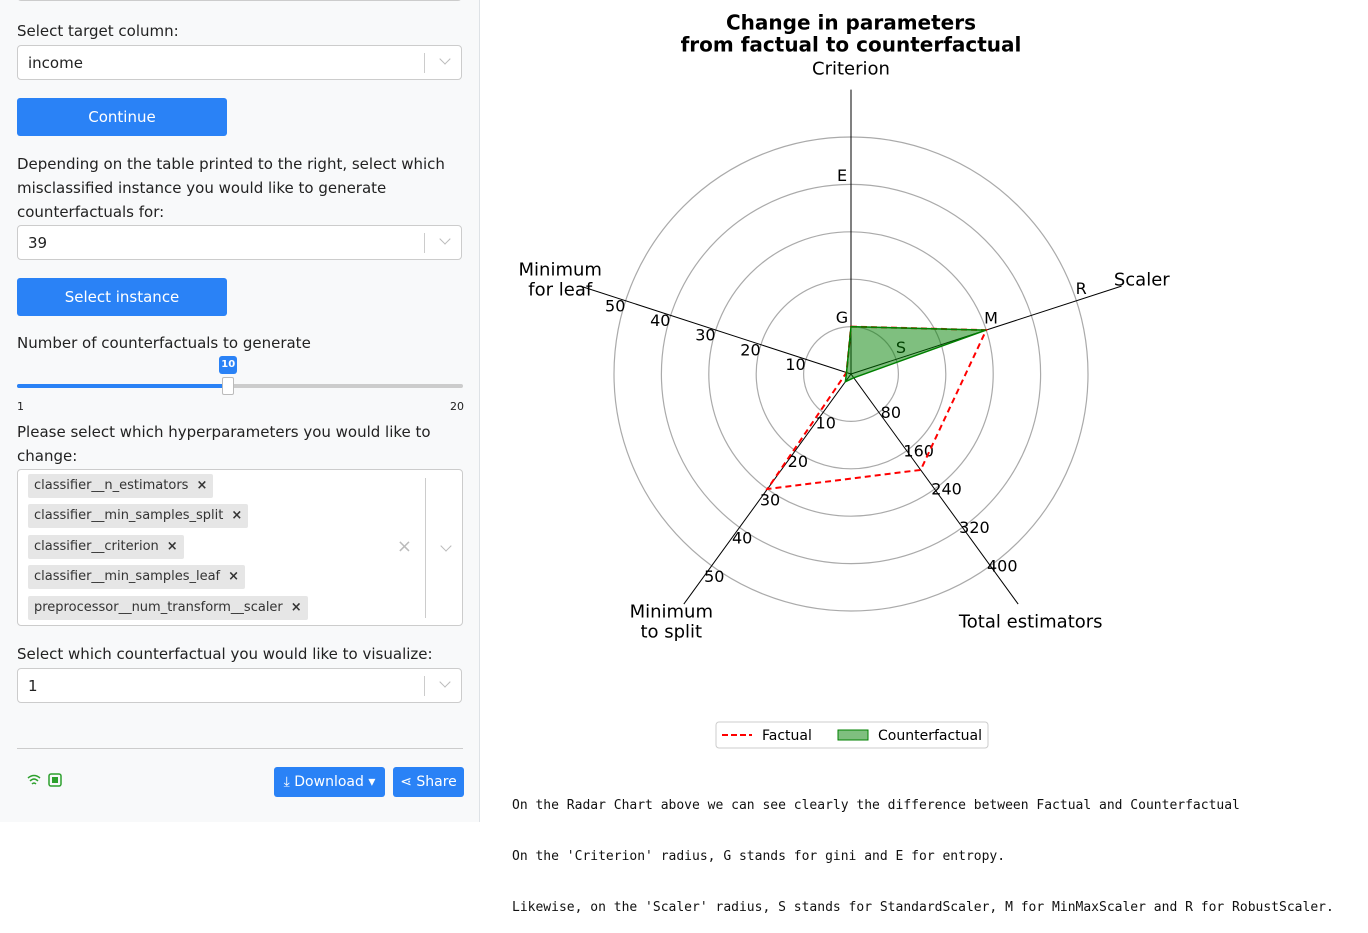  I want to click on legend-label: Factual, so click(787, 736).